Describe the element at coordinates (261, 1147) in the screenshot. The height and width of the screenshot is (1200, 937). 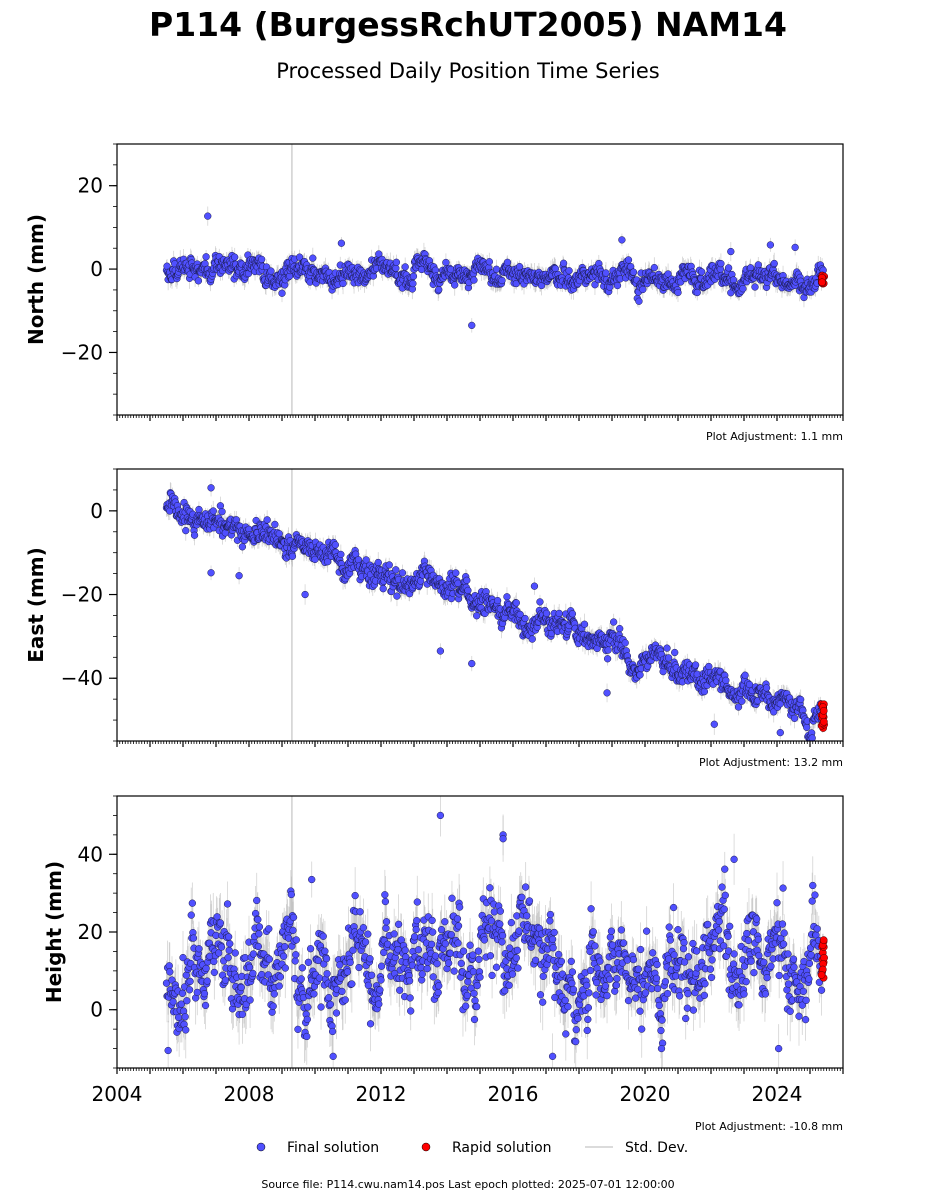
I see `legend-final-marker` at that location.